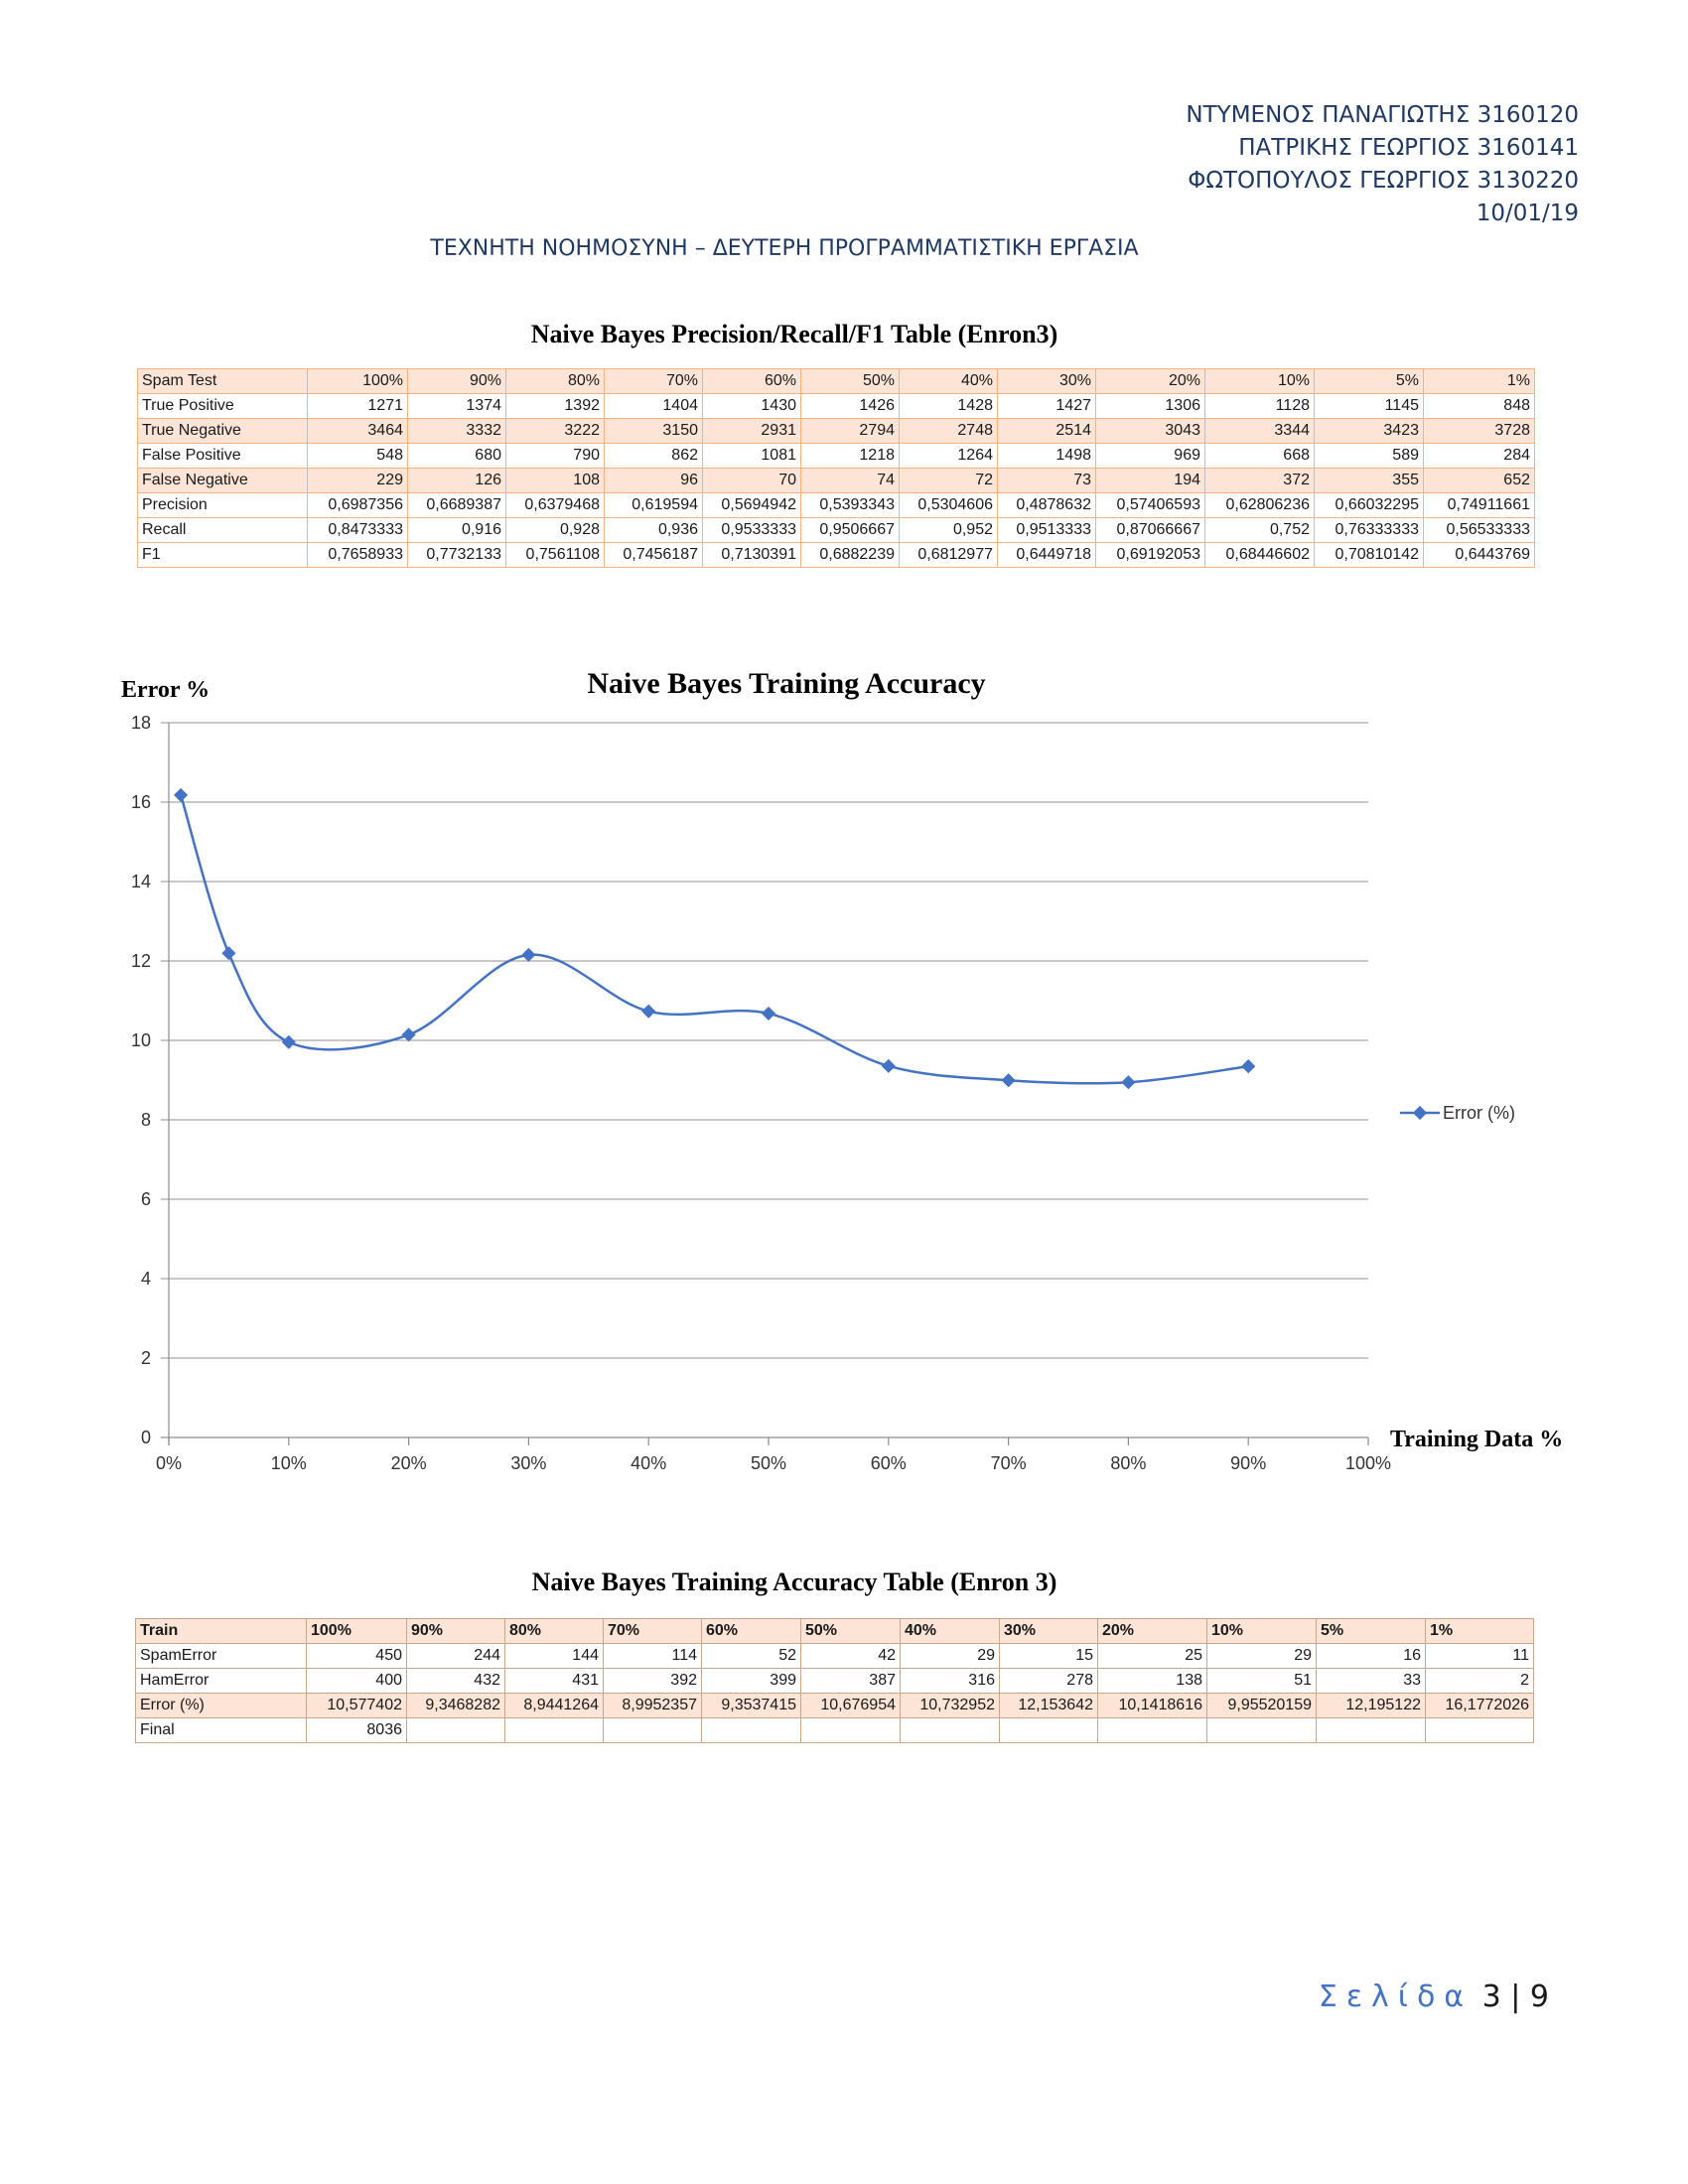 The height and width of the screenshot is (2184, 1688). What do you see at coordinates (1150, 555) in the screenshot?
I see `table-cell: 0,69192053` at bounding box center [1150, 555].